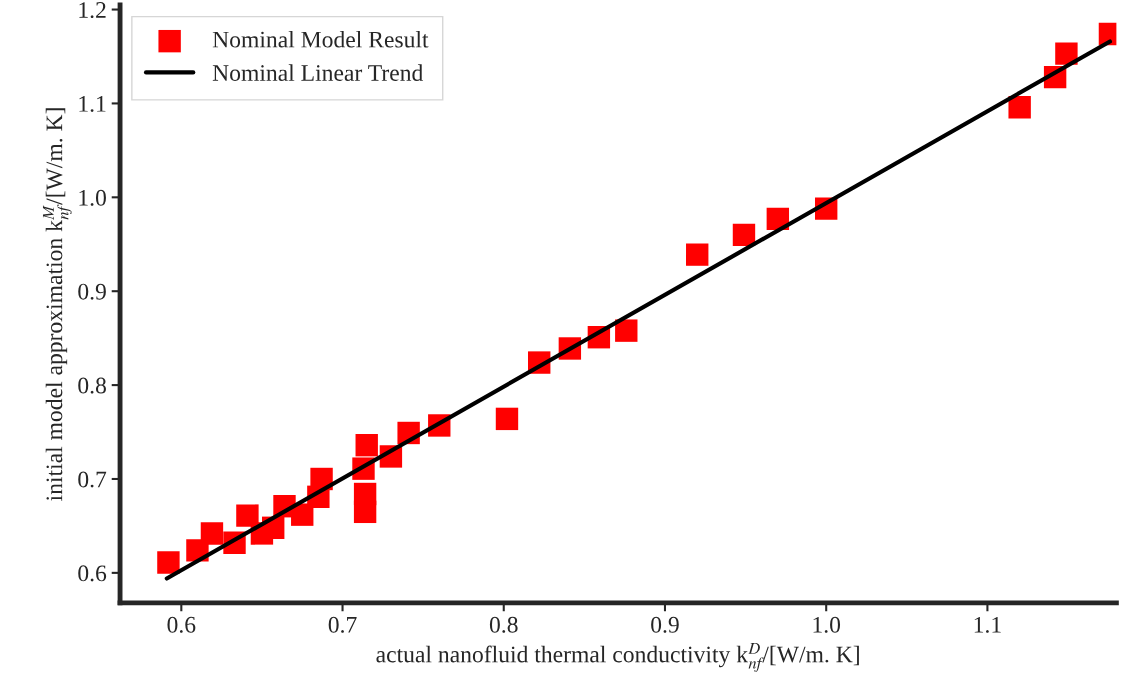 This screenshot has height=693, width=1122. Describe the element at coordinates (92, 291) in the screenshot. I see `y-tick-label: 0.9` at that location.